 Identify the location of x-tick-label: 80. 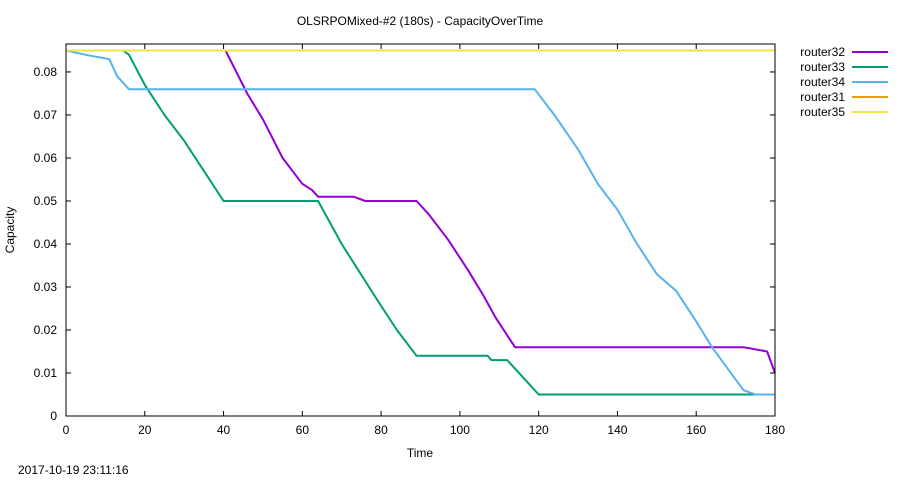
(381, 430).